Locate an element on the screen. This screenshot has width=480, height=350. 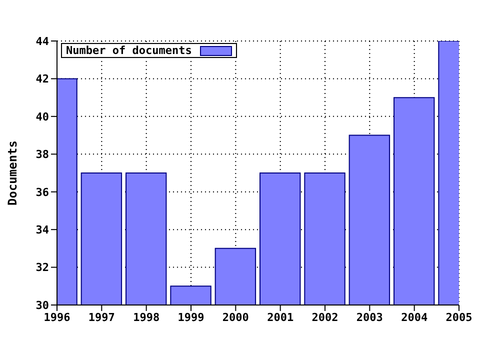
y-tick-label: 42 is located at coordinates (42, 79).